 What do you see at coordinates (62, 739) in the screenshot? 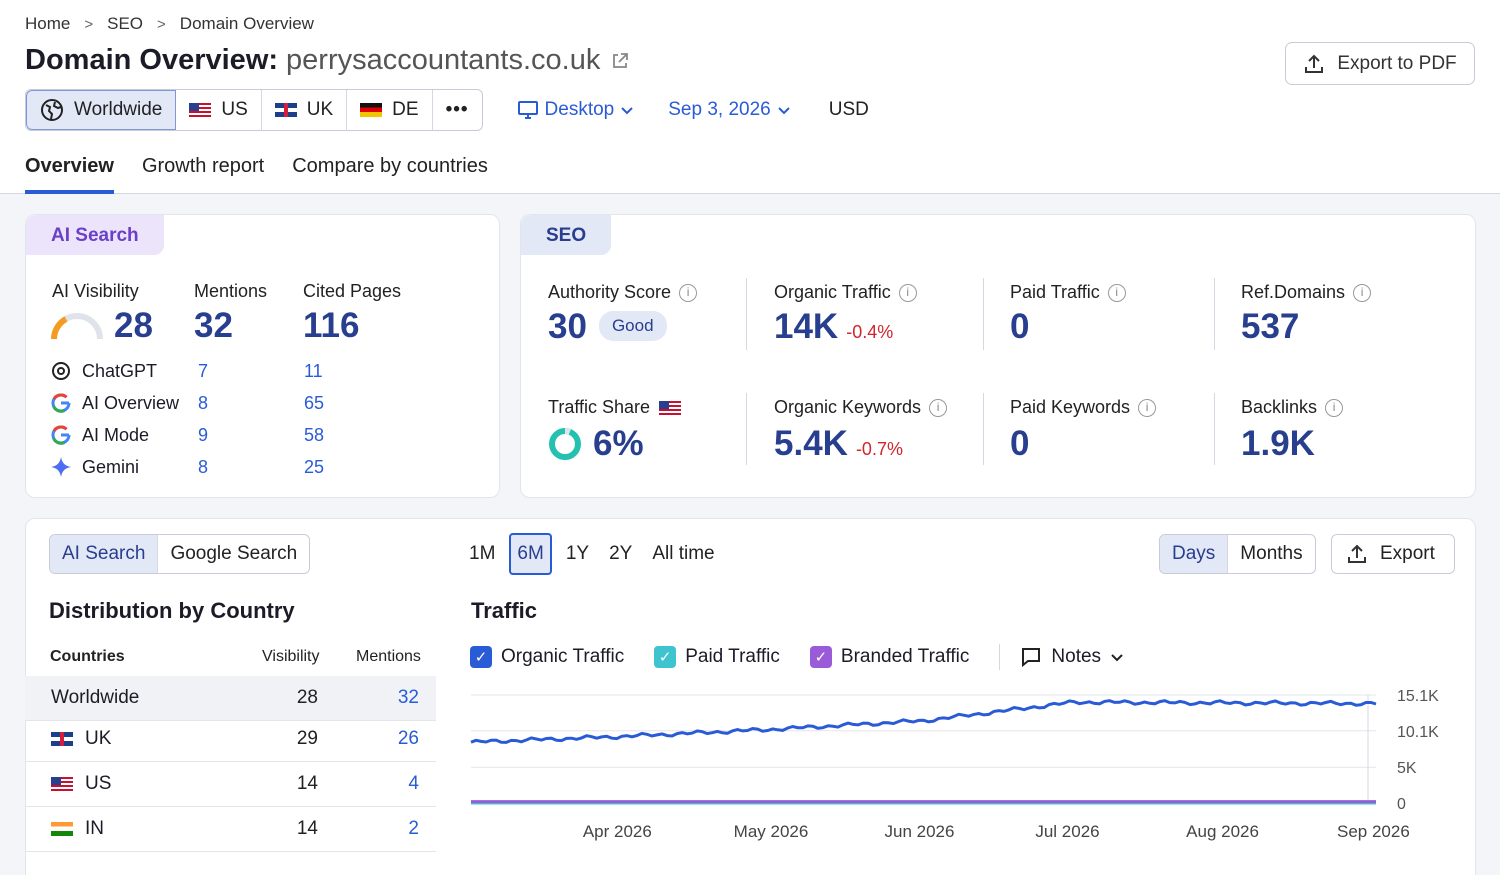
I see `uk-flag-icon` at bounding box center [62, 739].